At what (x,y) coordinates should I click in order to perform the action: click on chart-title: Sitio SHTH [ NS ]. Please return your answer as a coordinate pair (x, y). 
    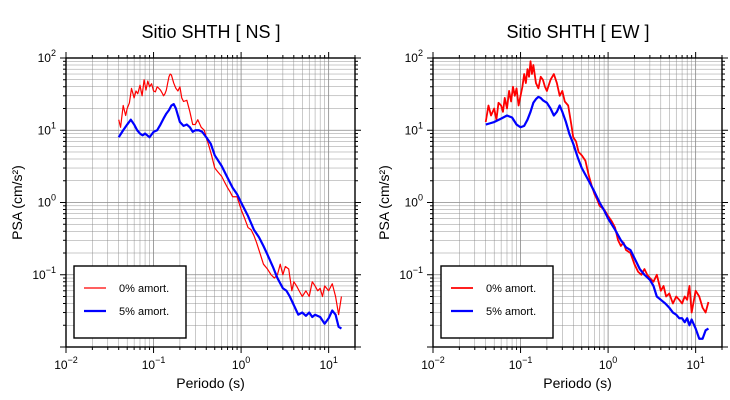
    Looking at the image, I should click on (210, 32).